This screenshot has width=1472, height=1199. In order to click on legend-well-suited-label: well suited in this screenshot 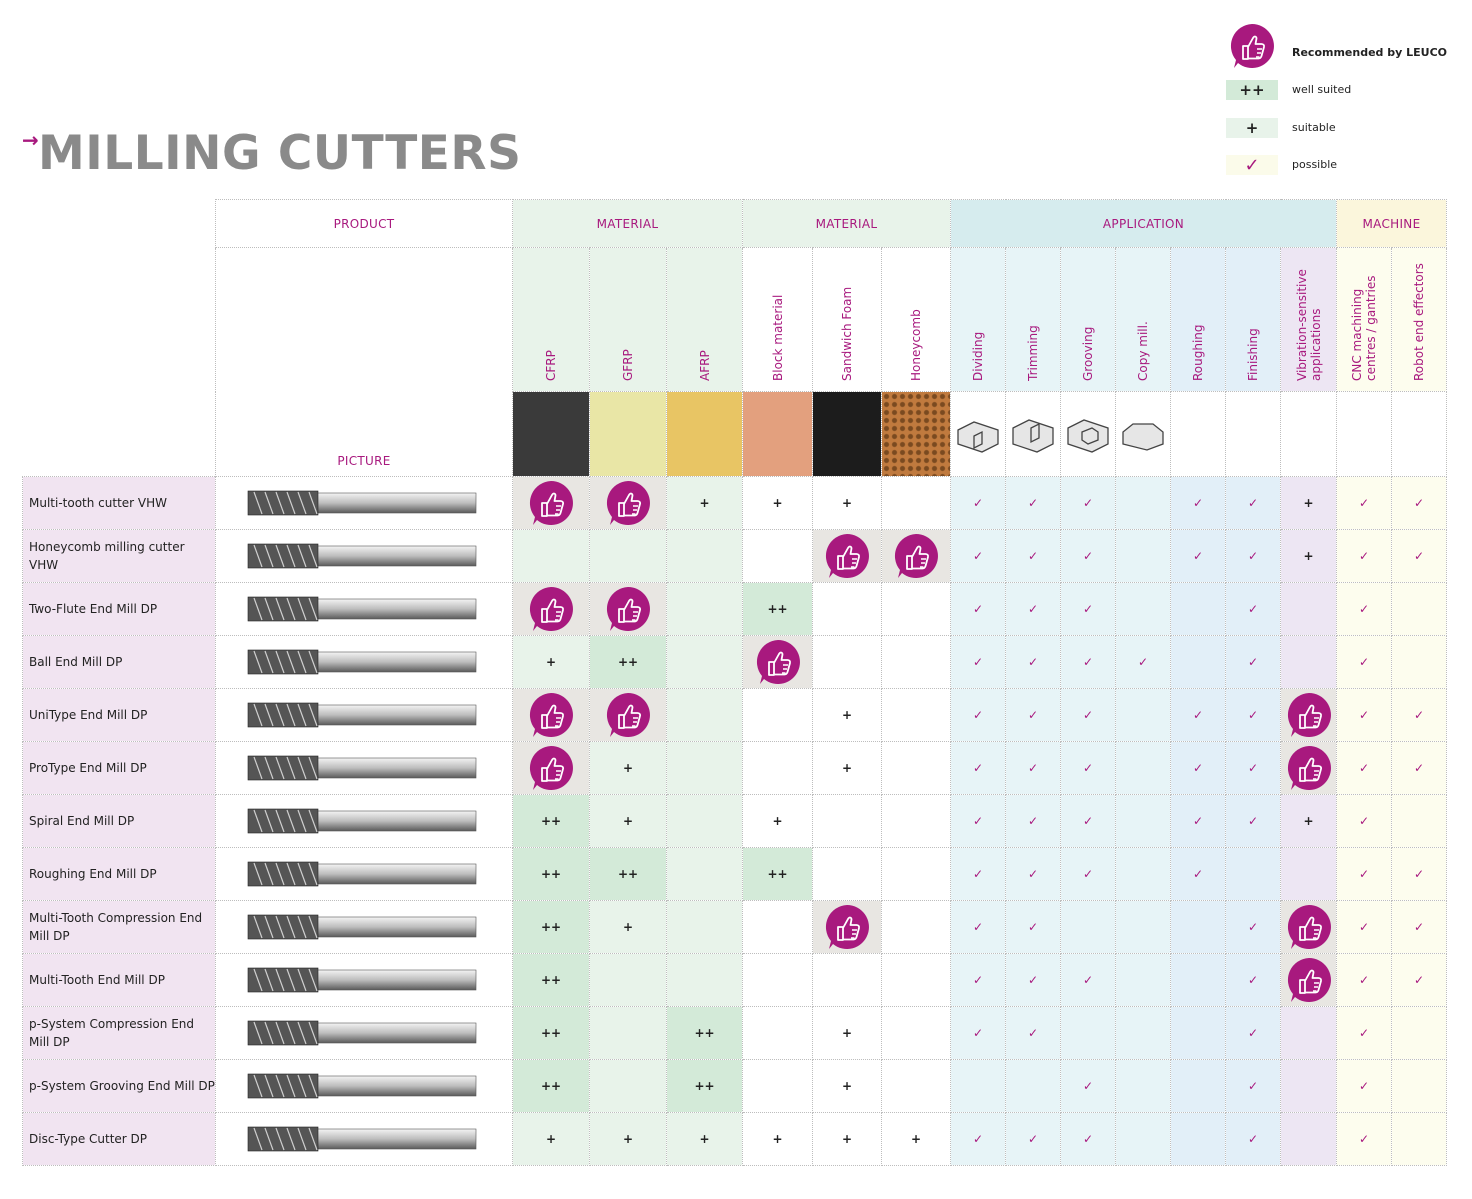, I will do `click(1322, 89)`.